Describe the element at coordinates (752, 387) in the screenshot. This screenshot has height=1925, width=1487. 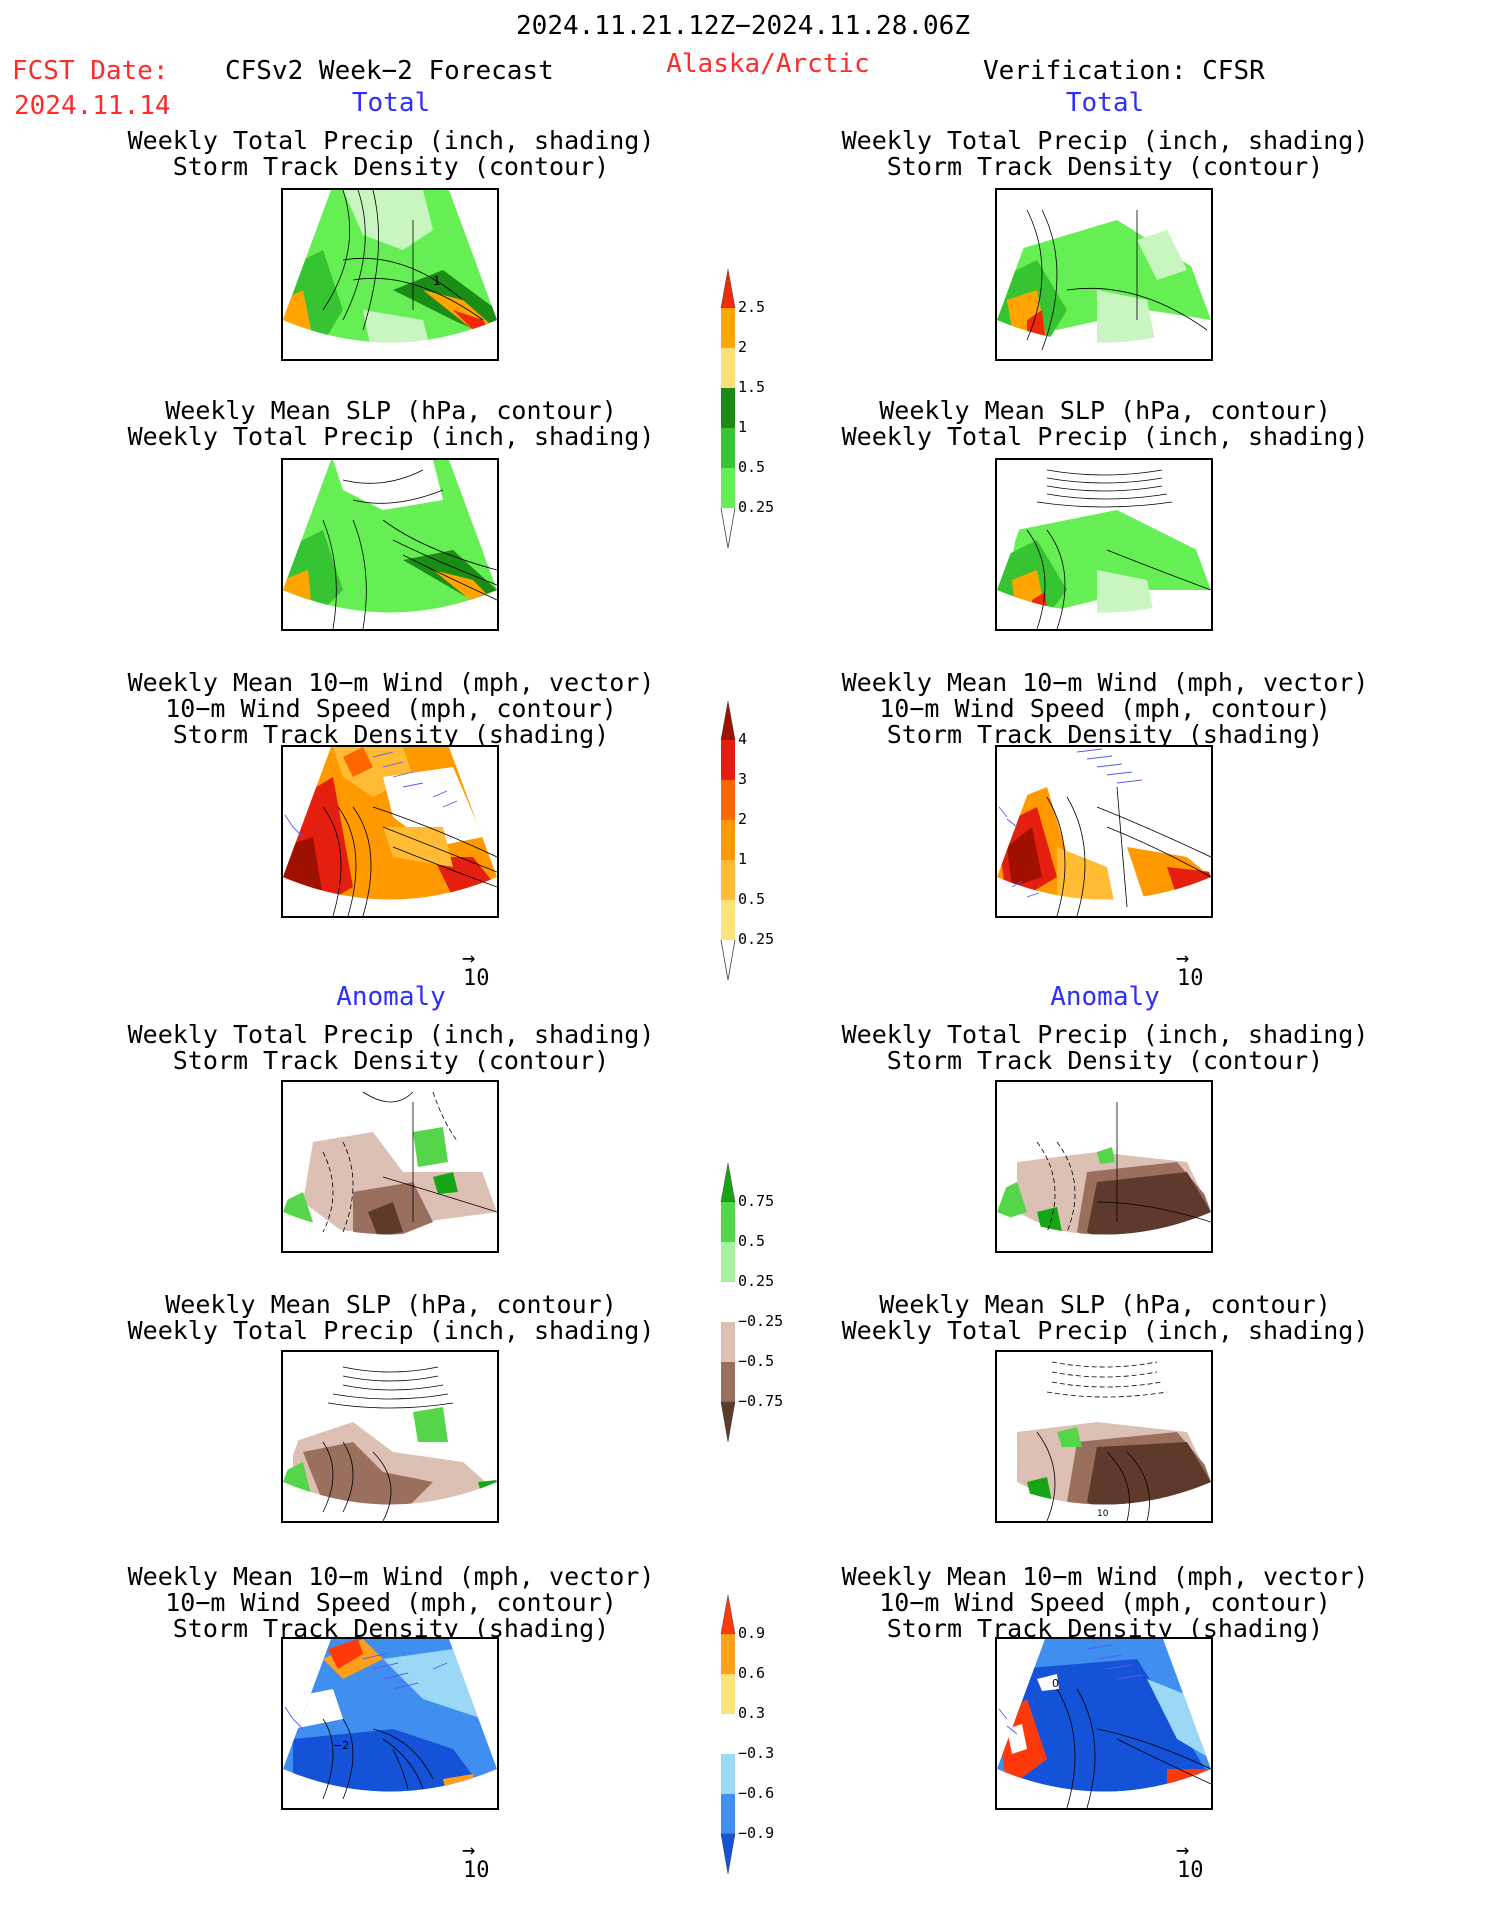
I see `colorbar-tick-label: 1.5` at that location.